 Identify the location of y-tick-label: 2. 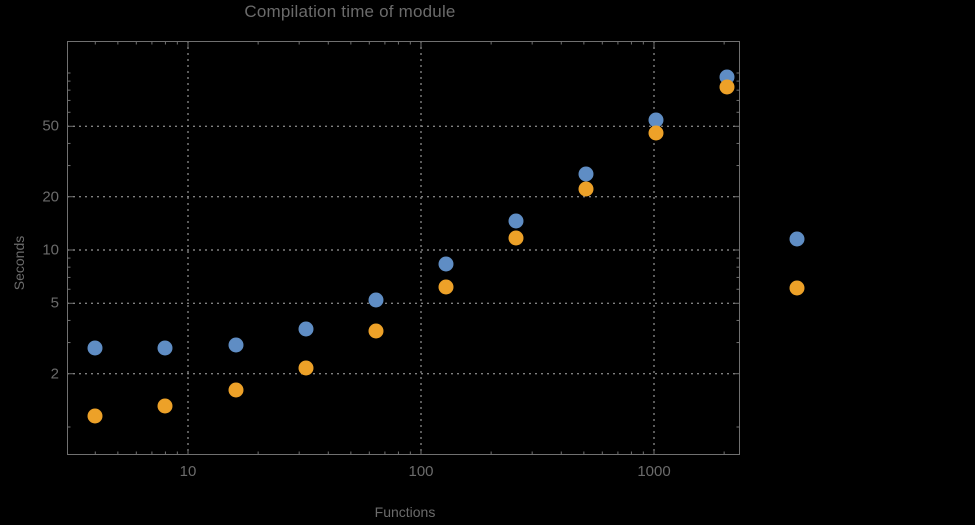
(54, 374).